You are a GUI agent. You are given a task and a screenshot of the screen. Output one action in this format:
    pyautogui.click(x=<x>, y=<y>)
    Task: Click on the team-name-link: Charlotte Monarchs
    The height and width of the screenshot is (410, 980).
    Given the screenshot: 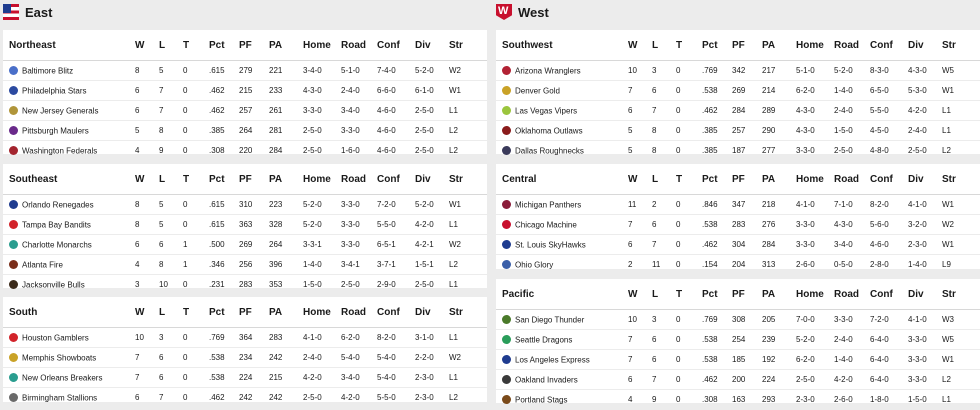 What is the action you would take?
    pyautogui.click(x=57, y=245)
    